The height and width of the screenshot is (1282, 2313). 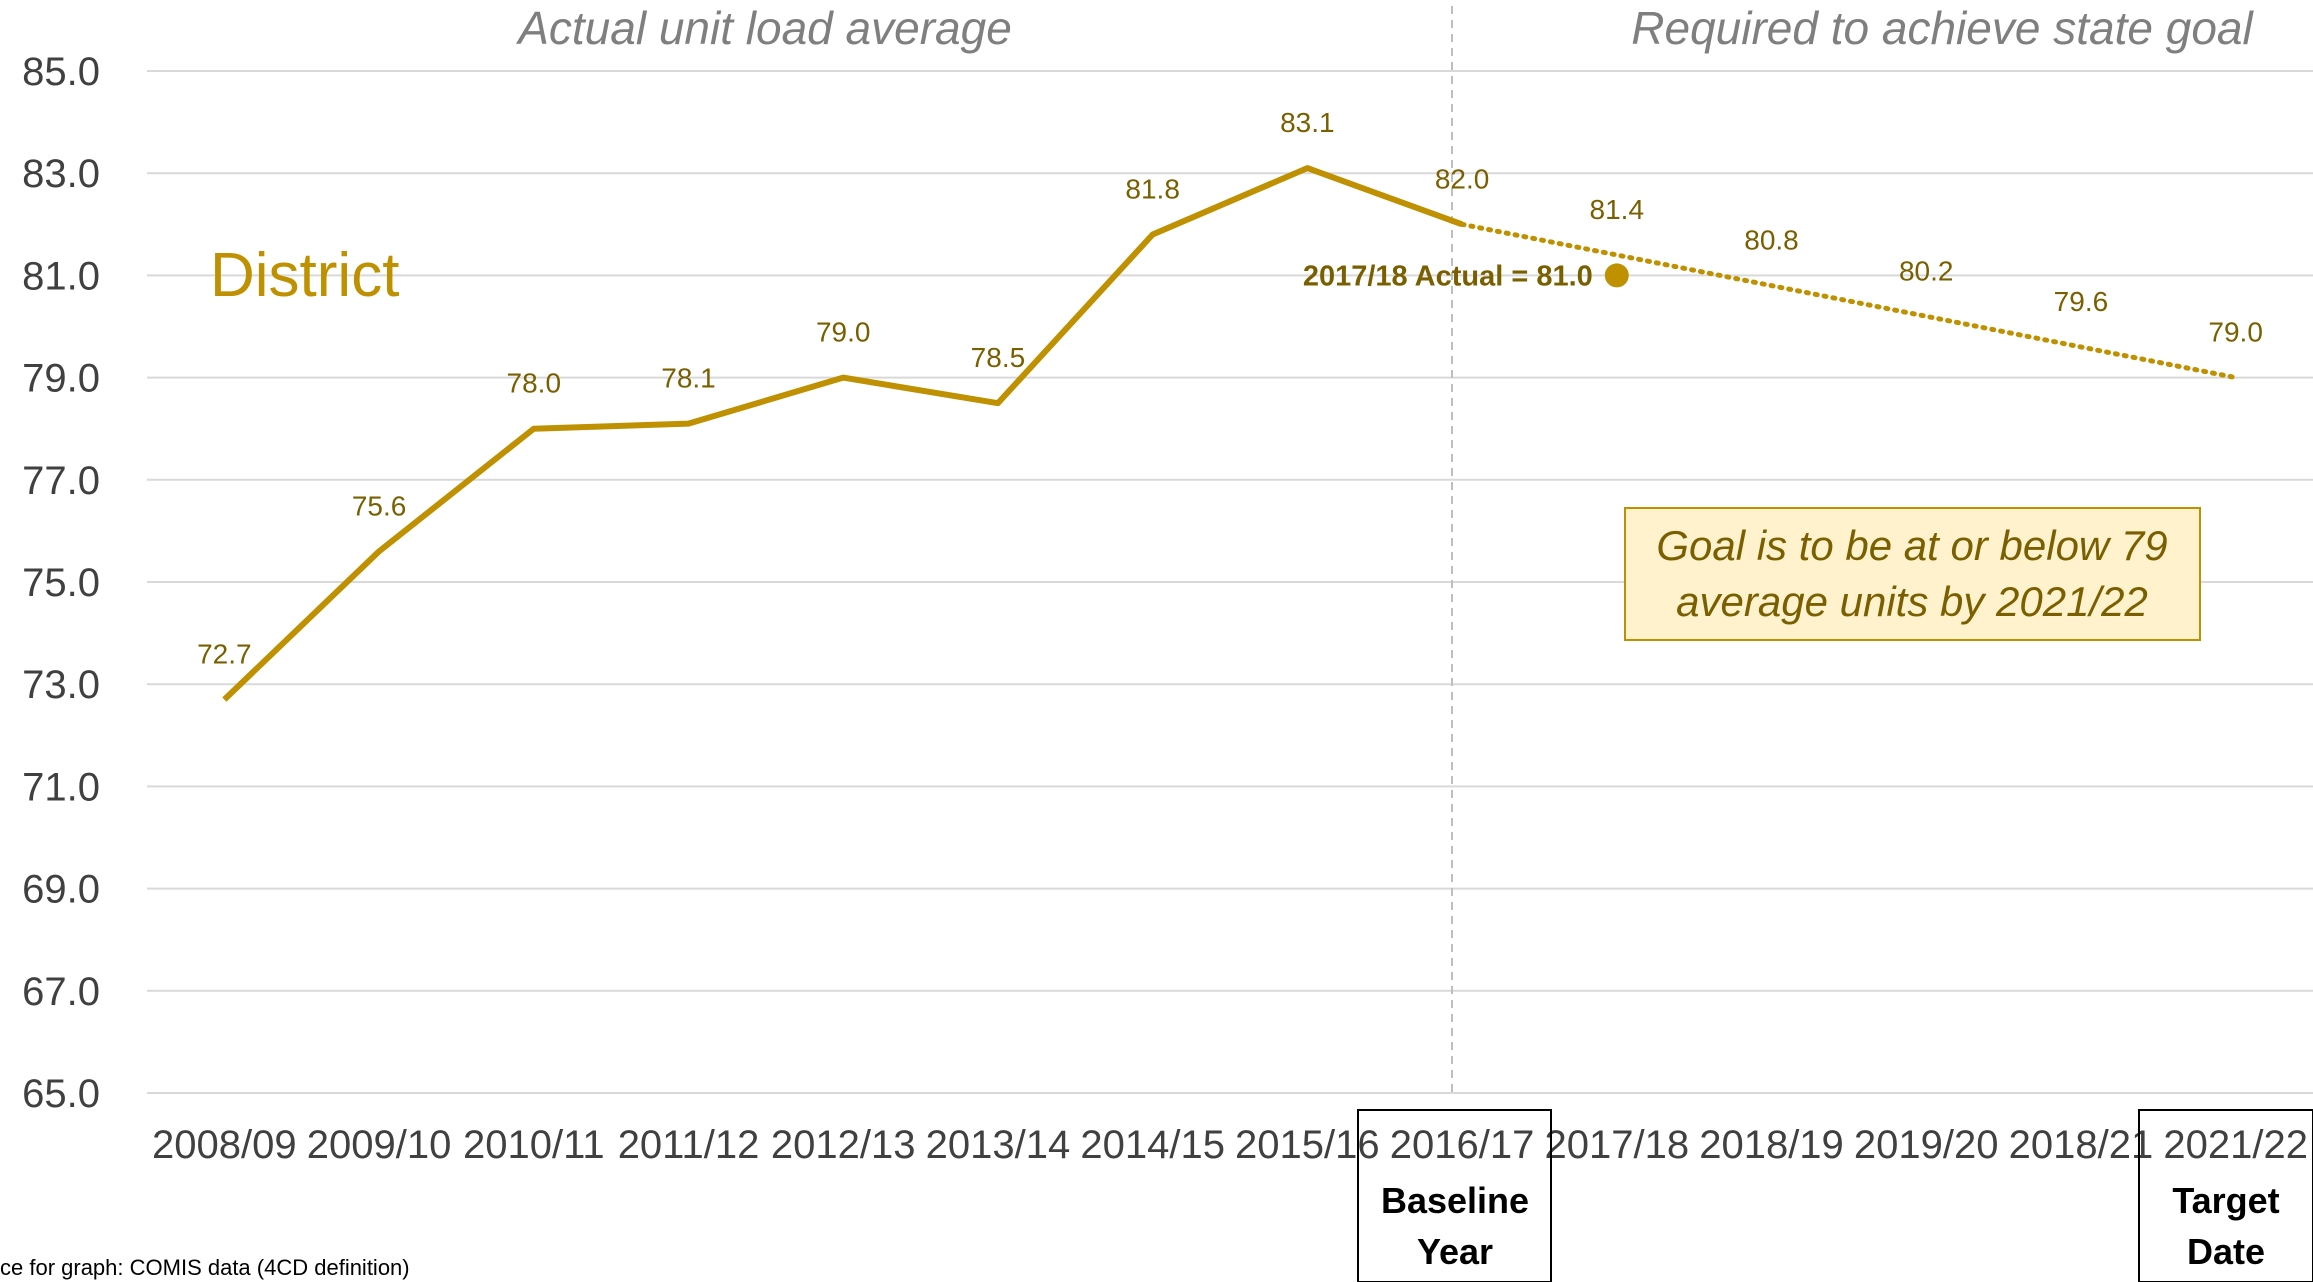 I want to click on x-tick-label: 2017/18, so click(x=1616, y=1145).